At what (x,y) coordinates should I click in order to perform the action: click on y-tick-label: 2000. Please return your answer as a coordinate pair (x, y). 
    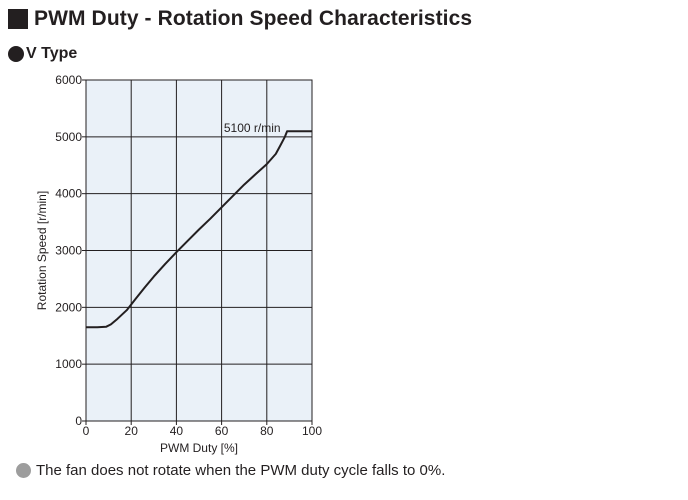
    Looking at the image, I should click on (68, 307).